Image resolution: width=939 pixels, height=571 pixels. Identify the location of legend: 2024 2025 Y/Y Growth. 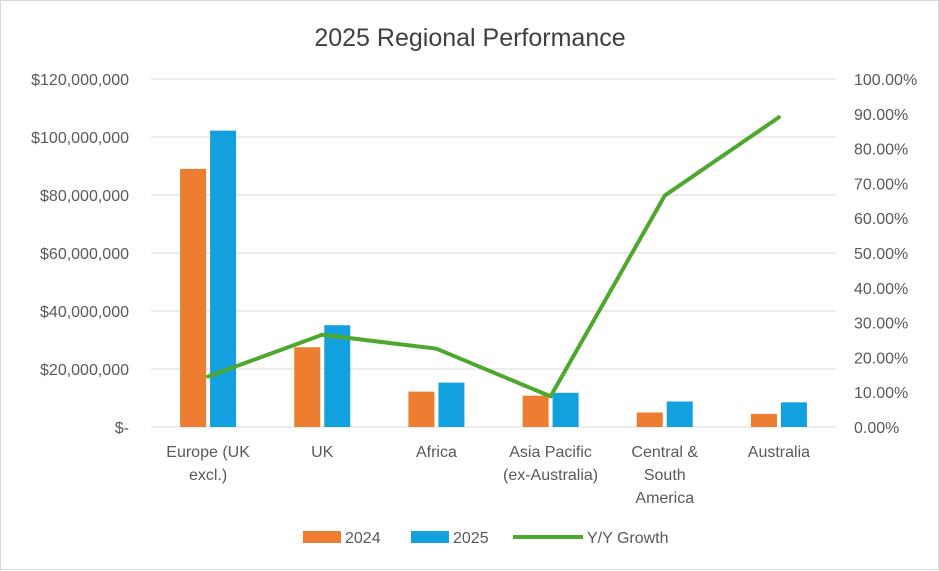
(486, 538).